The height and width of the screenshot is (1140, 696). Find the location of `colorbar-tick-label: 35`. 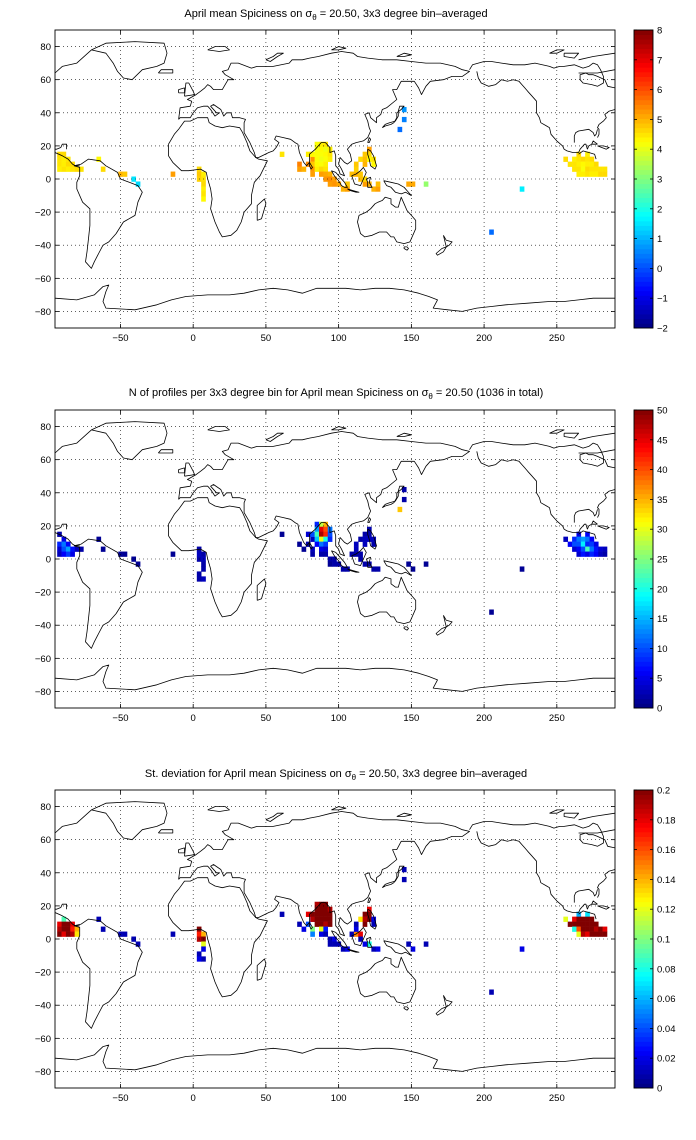

colorbar-tick-label: 35 is located at coordinates (662, 500).